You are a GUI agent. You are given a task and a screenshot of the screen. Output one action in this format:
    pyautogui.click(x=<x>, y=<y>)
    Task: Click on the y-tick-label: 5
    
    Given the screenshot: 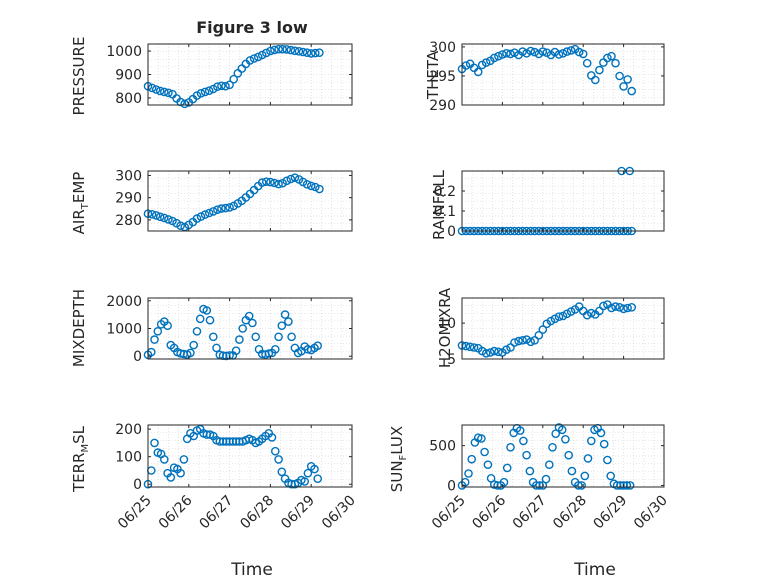 What is the action you would take?
    pyautogui.click(x=451, y=360)
    